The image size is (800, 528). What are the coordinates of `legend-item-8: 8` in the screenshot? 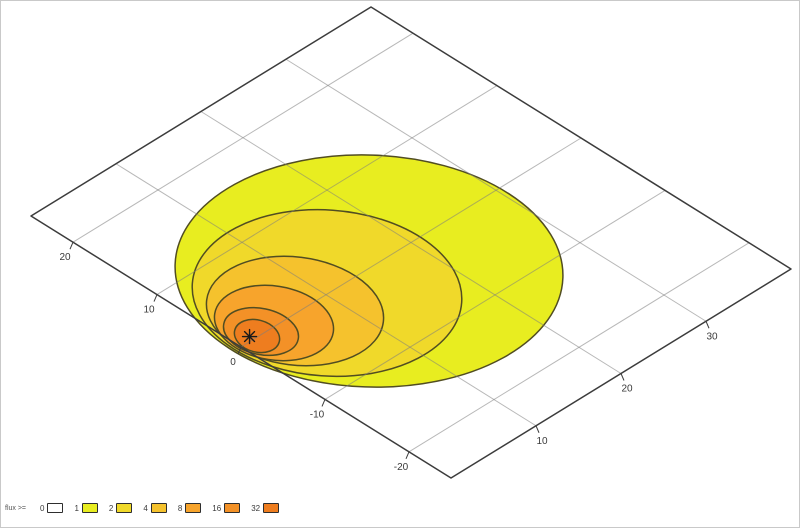 It's located at (189, 508).